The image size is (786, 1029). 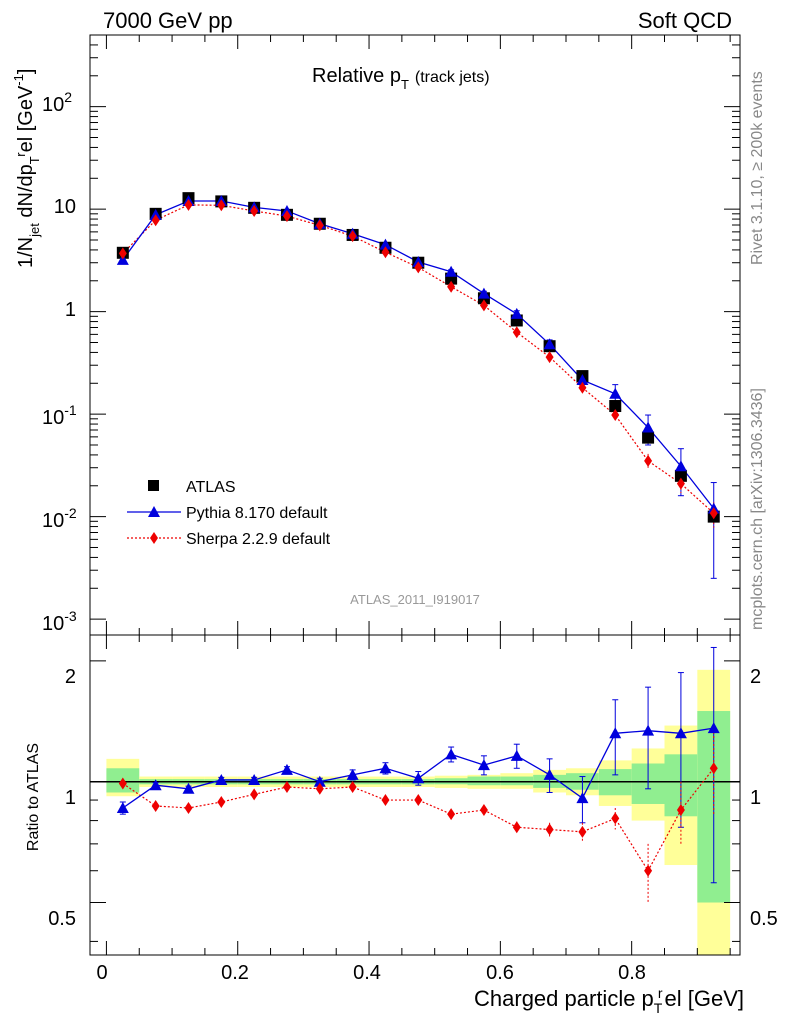 What do you see at coordinates (367, 973) in the screenshot?
I see `xtick-label-0.4: 0.4` at bounding box center [367, 973].